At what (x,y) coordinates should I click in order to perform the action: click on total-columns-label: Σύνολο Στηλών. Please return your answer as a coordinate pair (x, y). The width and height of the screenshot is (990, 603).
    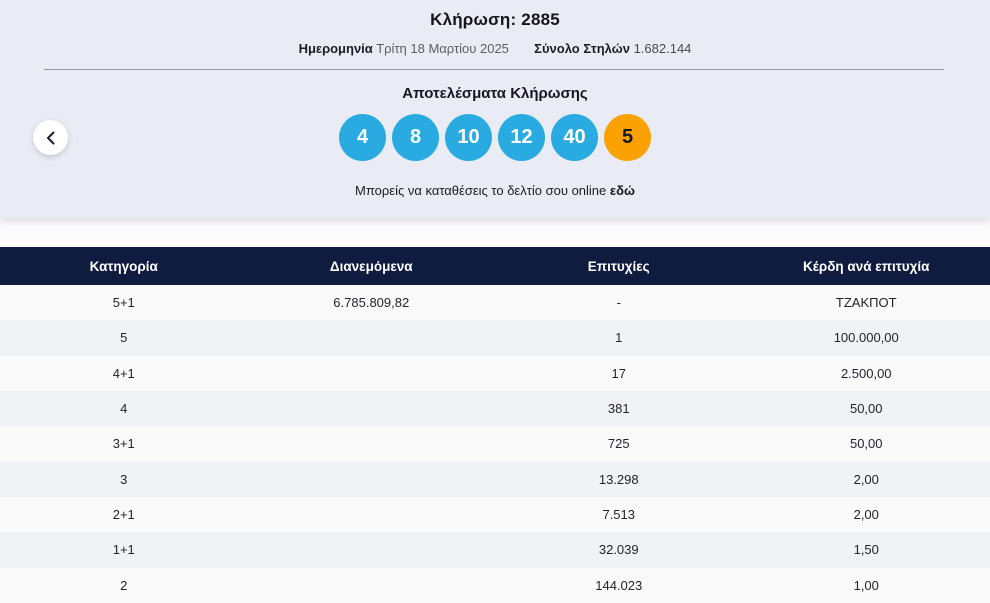
    Looking at the image, I should click on (582, 48).